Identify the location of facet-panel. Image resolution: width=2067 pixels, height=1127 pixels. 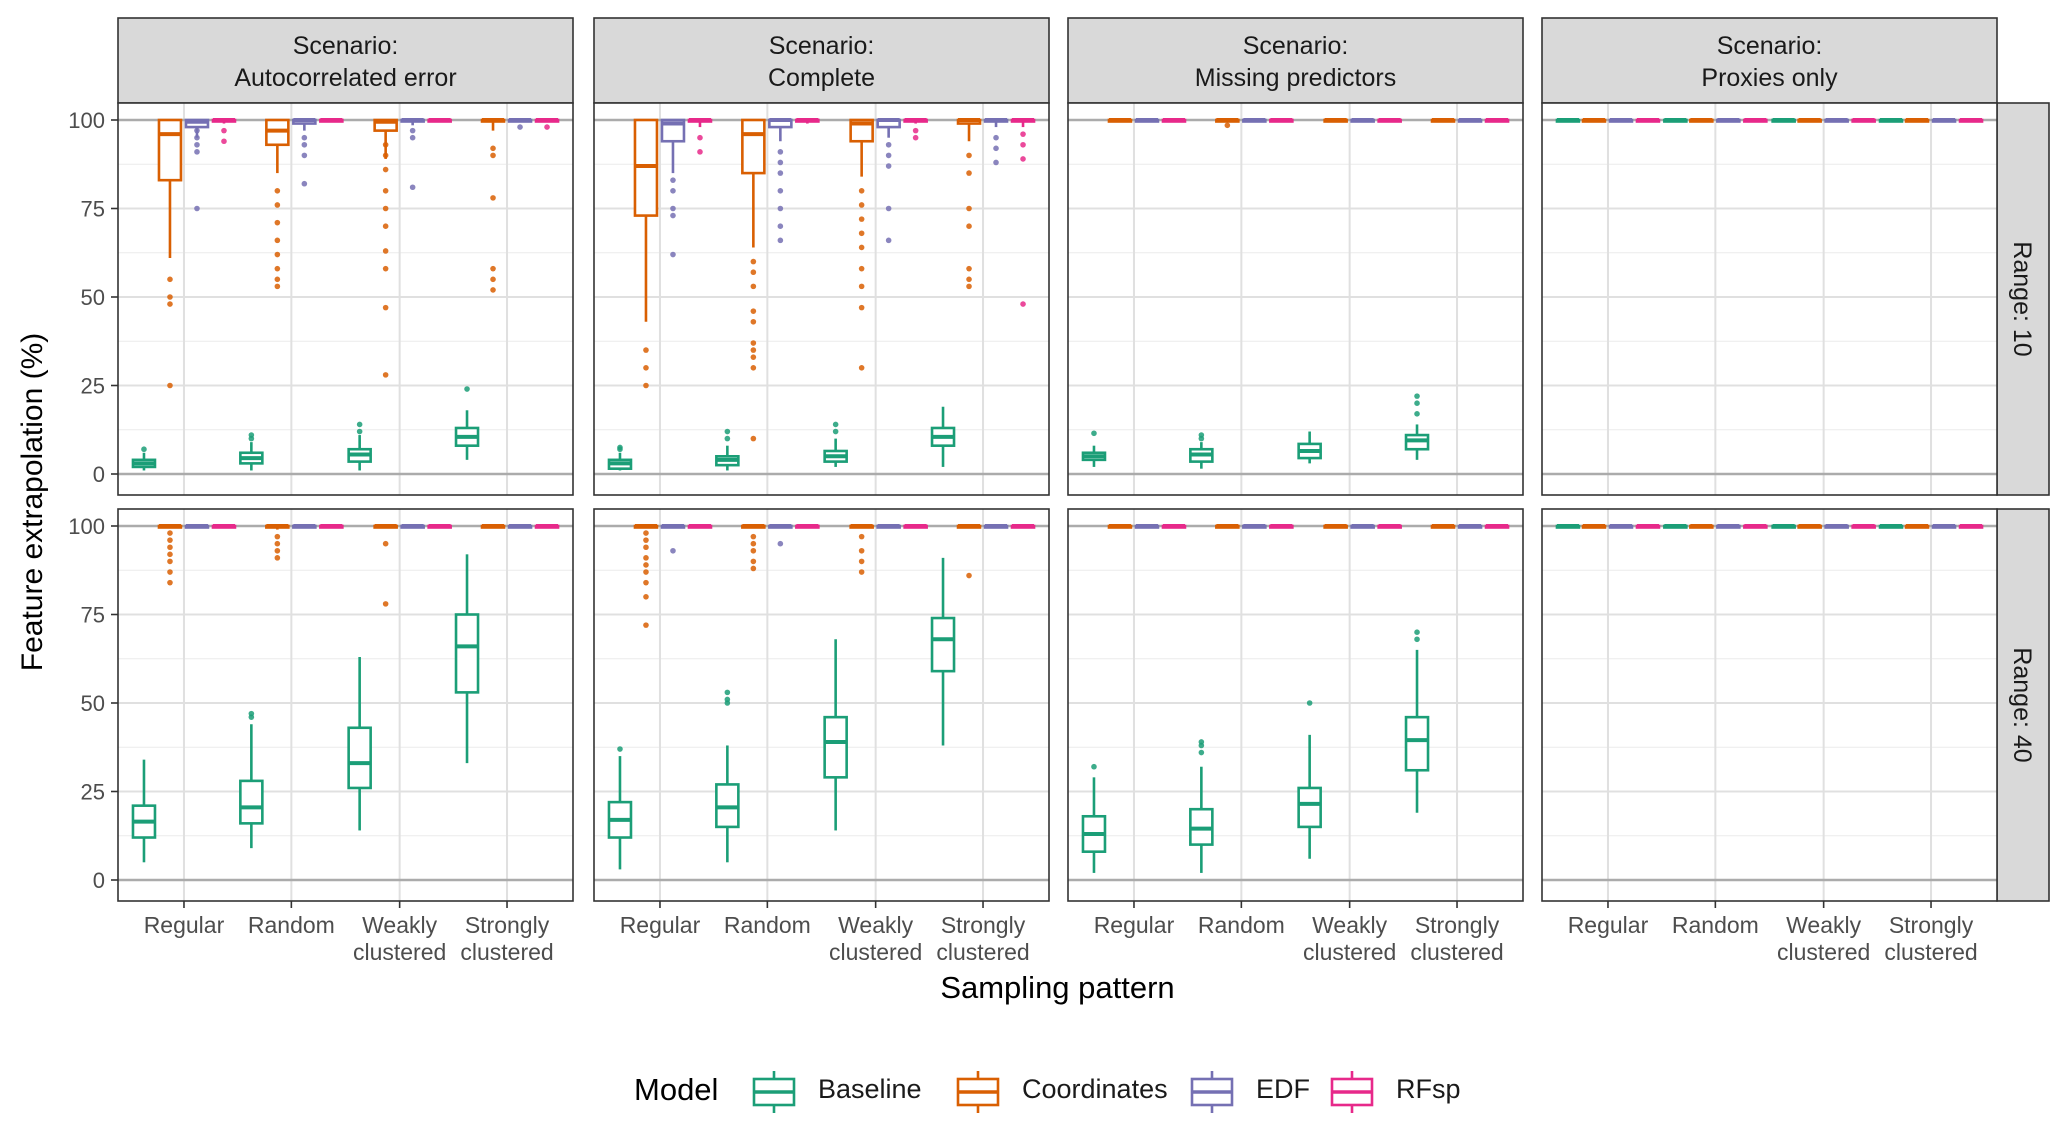
(1295, 299).